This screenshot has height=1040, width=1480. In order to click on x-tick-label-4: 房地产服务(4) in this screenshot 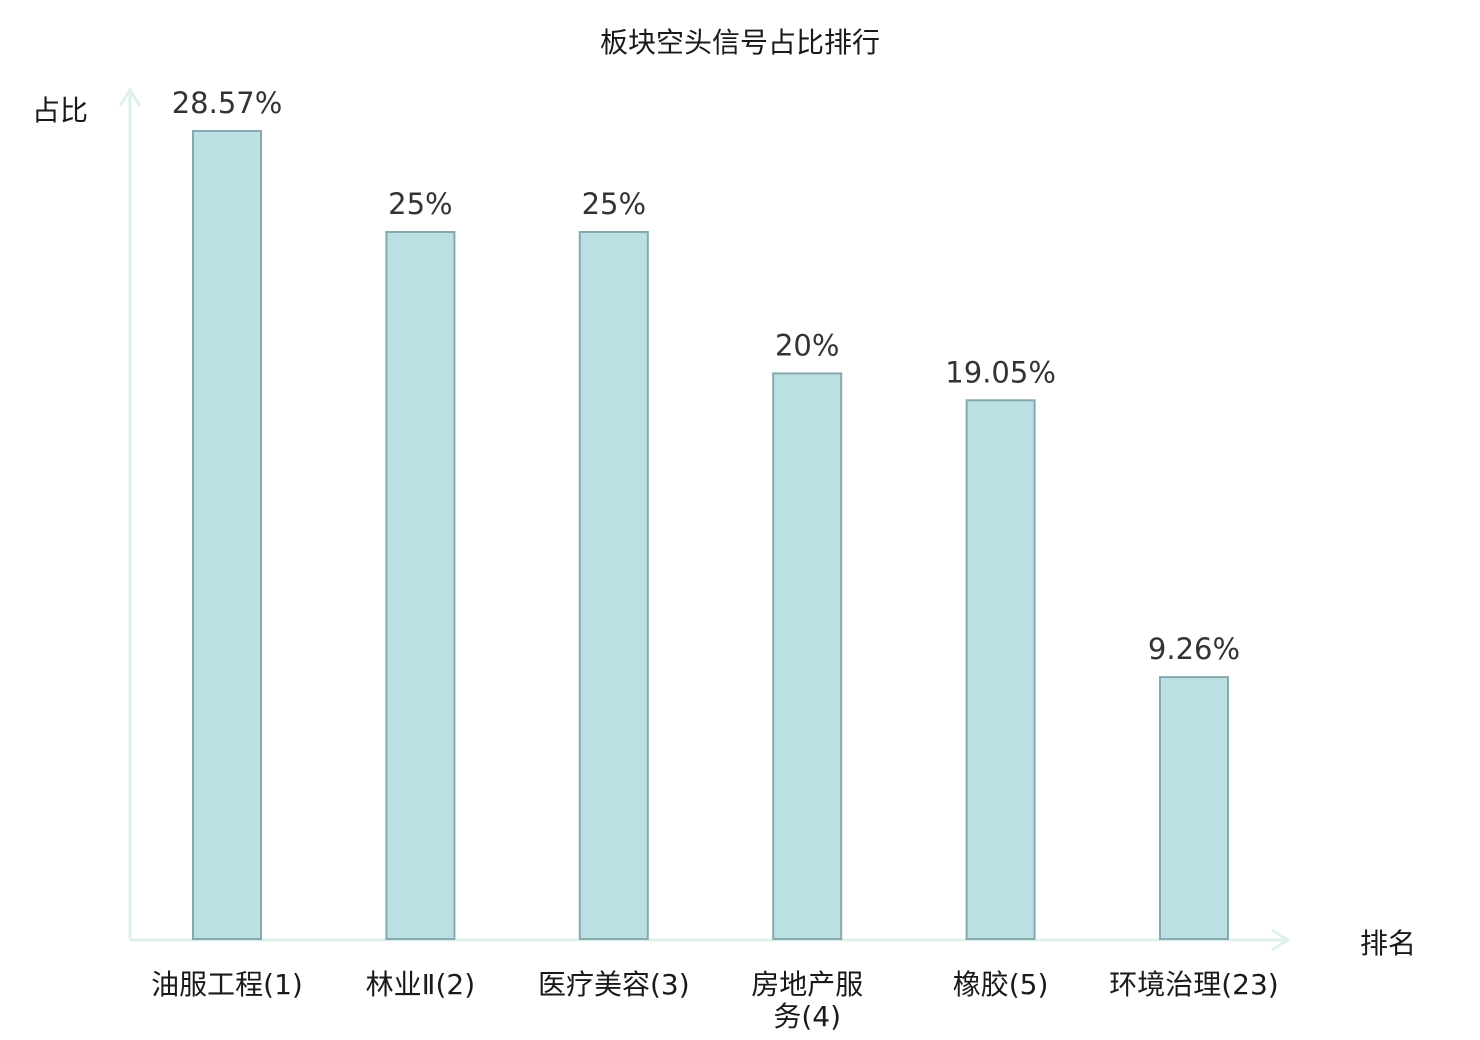, I will do `click(807, 1000)`.